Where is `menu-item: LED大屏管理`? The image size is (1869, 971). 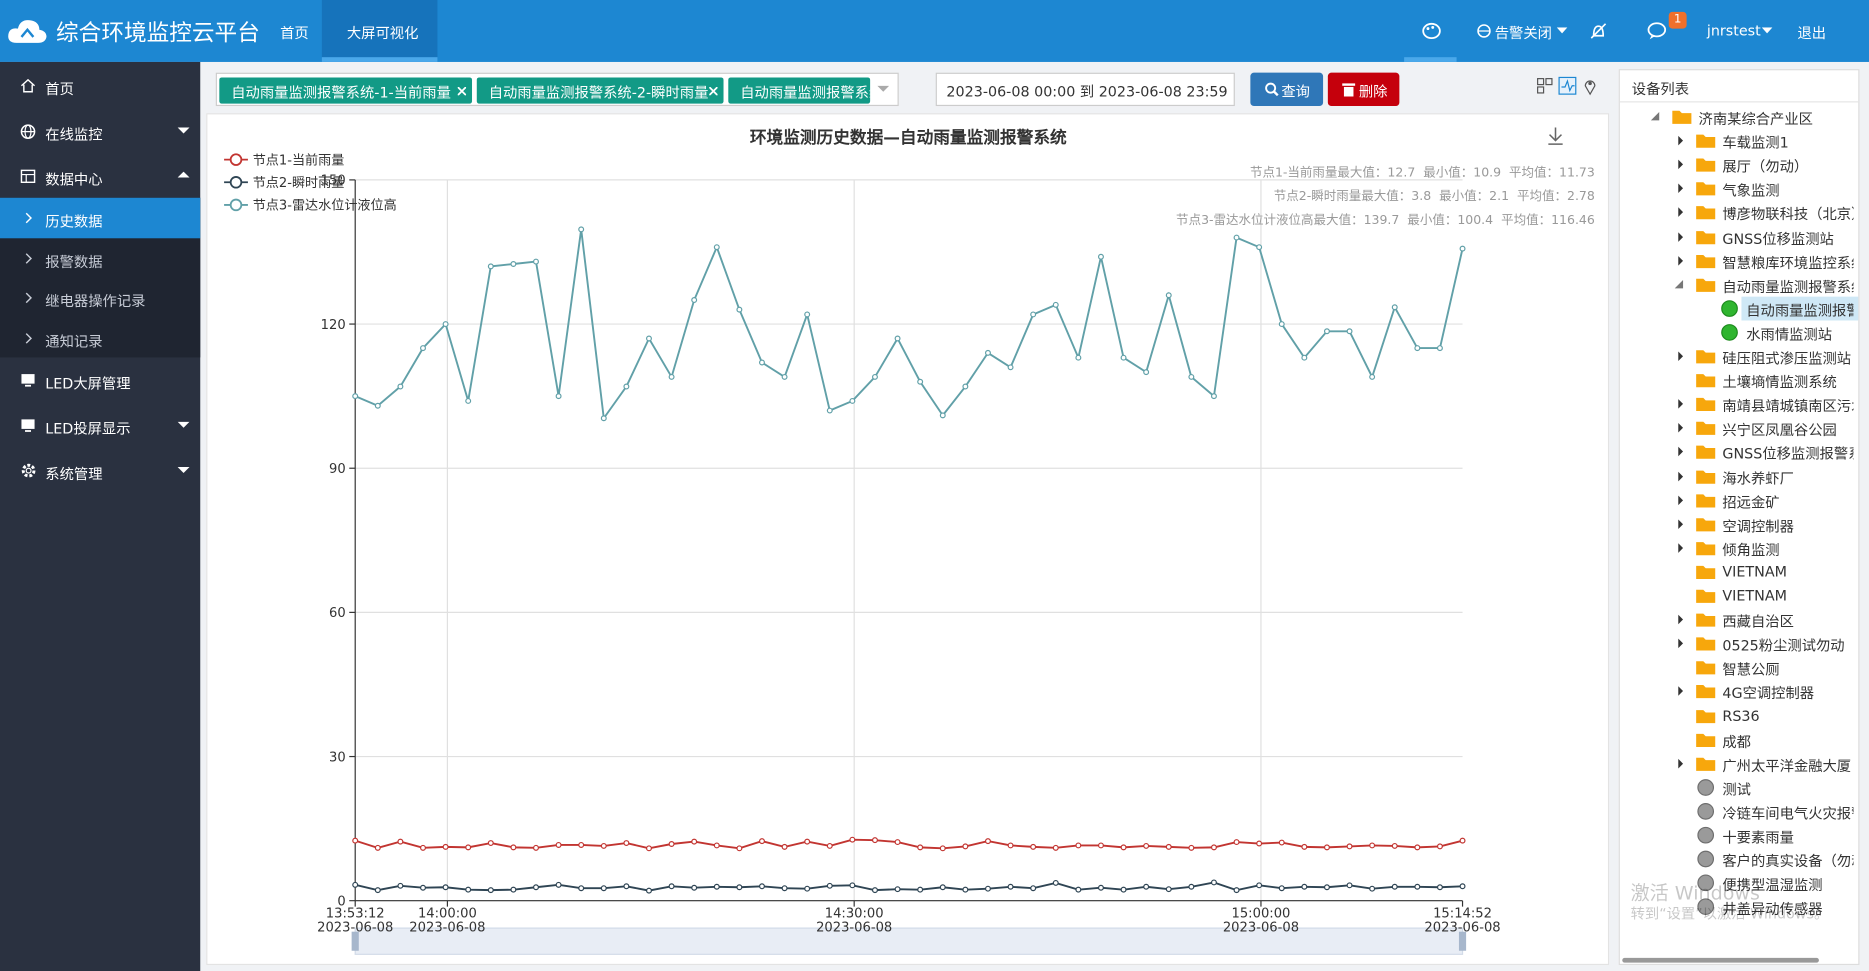
menu-item: LED大屏管理 is located at coordinates (100, 380).